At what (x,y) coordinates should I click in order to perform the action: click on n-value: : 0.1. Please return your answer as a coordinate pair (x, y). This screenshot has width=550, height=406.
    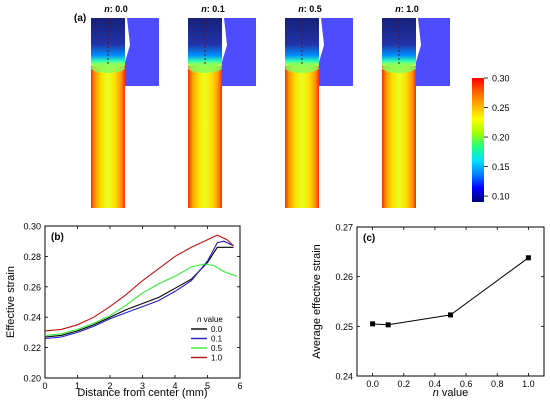
    Looking at the image, I should click on (216, 9).